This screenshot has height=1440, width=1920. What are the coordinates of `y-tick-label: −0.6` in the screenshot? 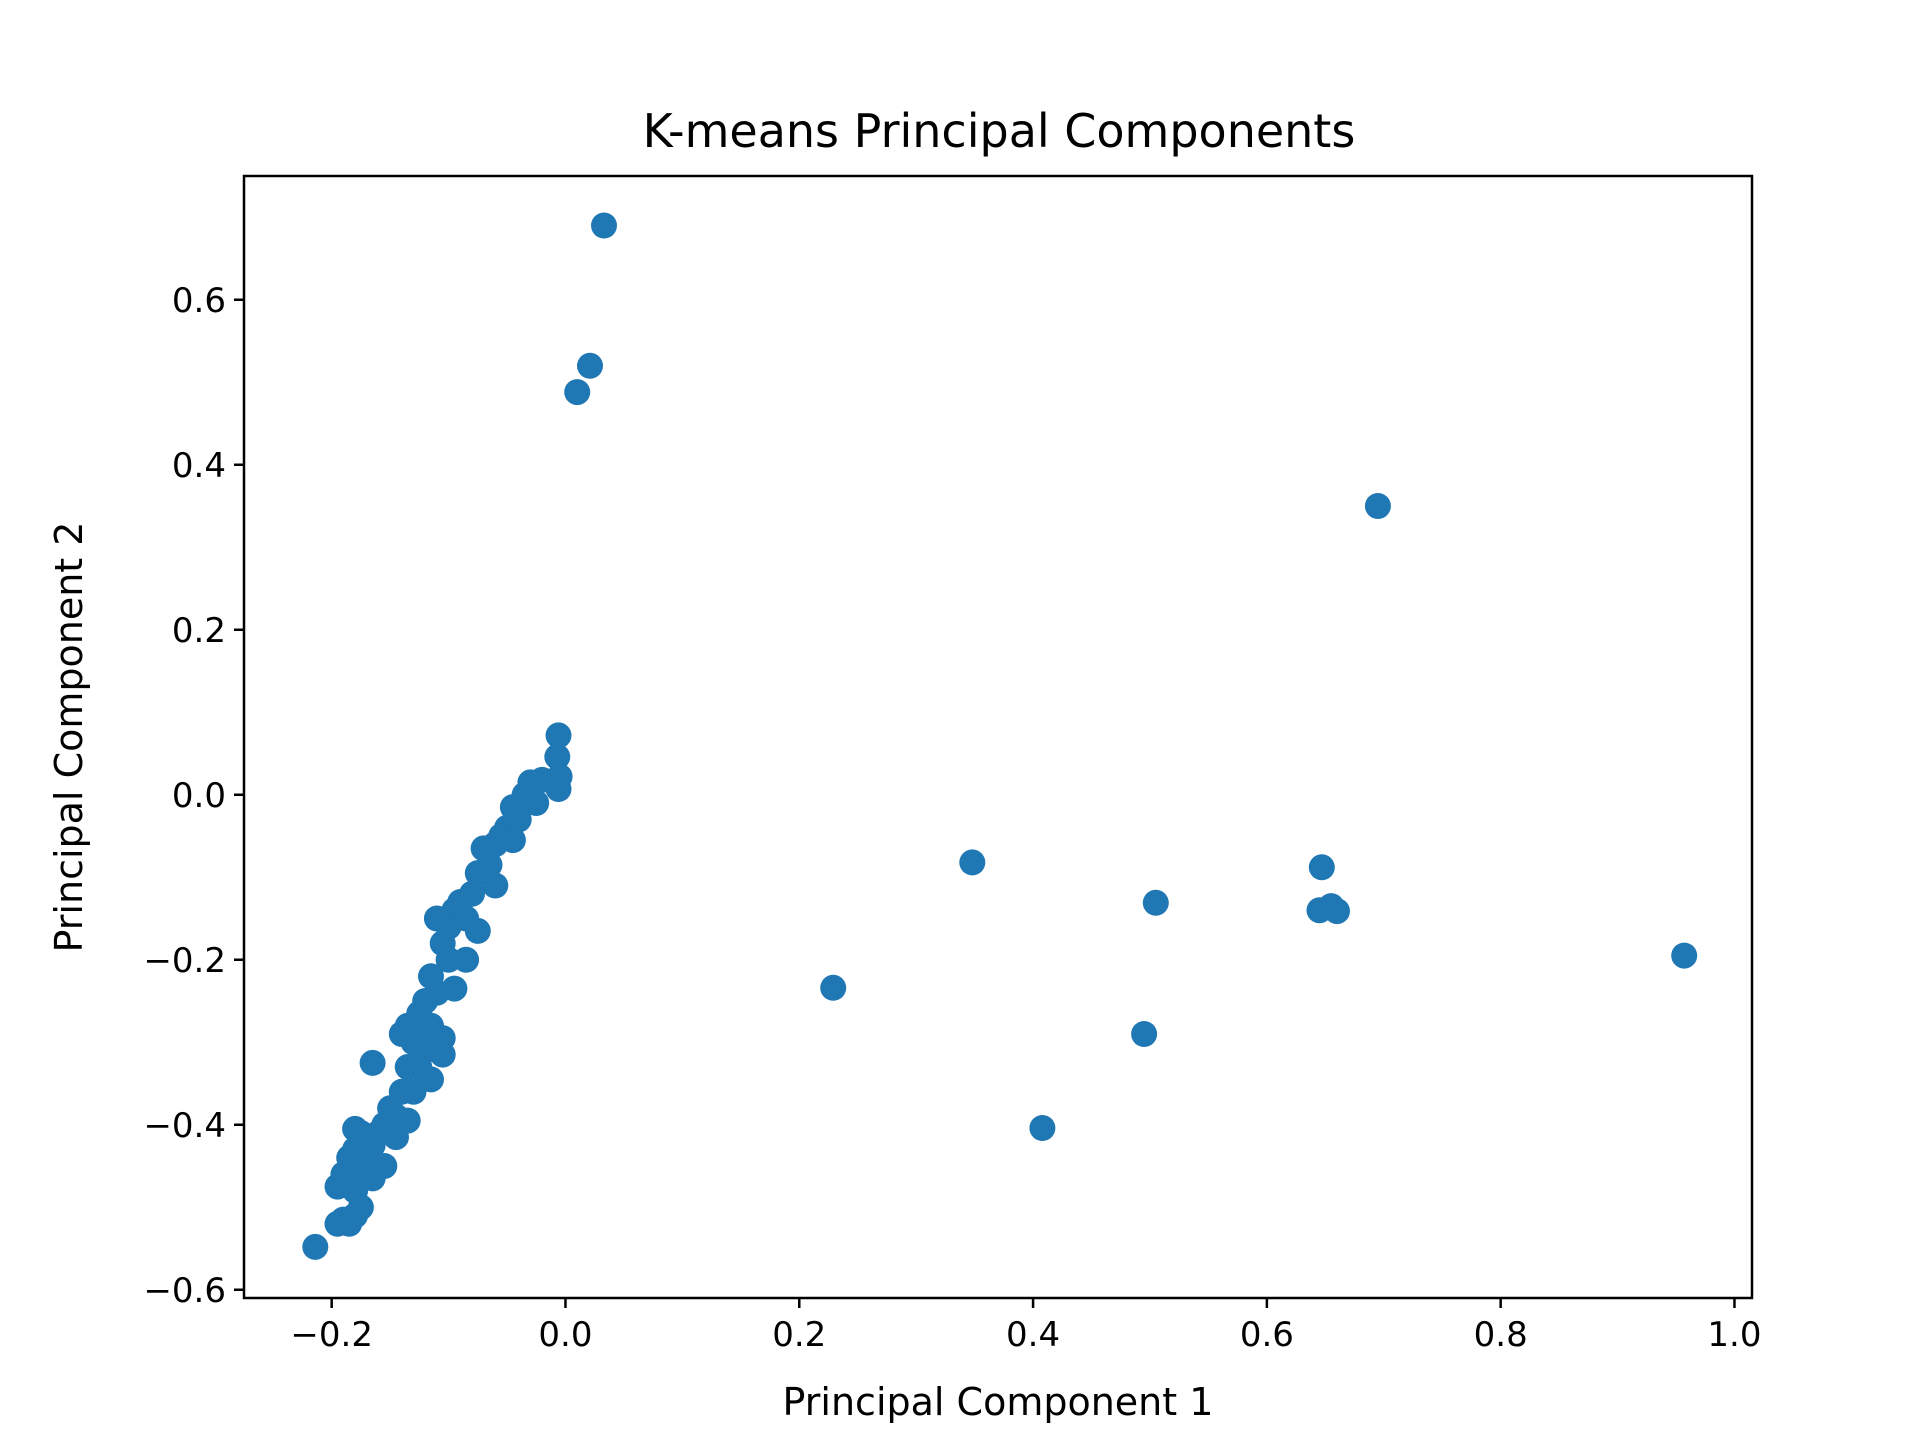 It's located at (184, 1291).